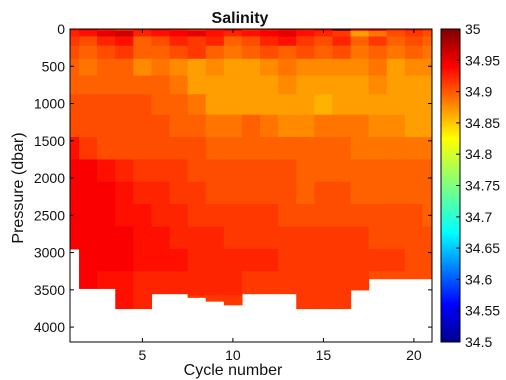 The height and width of the screenshot is (380, 506). I want to click on y-tick-label: 500, so click(54, 66).